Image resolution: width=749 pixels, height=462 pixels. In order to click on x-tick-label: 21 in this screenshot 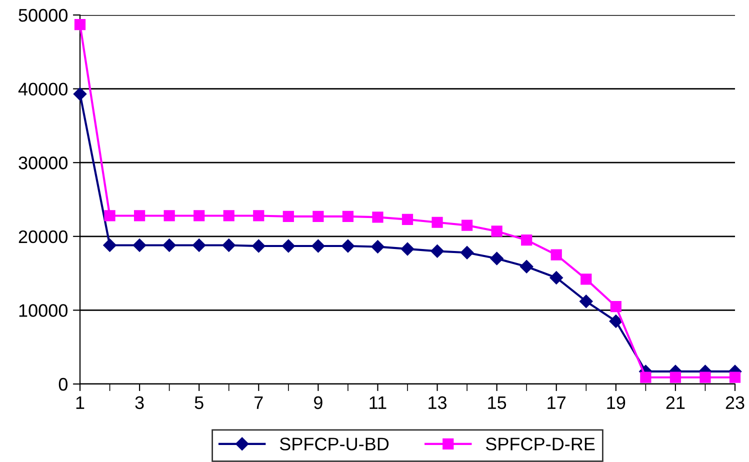, I will do `click(675, 402)`.